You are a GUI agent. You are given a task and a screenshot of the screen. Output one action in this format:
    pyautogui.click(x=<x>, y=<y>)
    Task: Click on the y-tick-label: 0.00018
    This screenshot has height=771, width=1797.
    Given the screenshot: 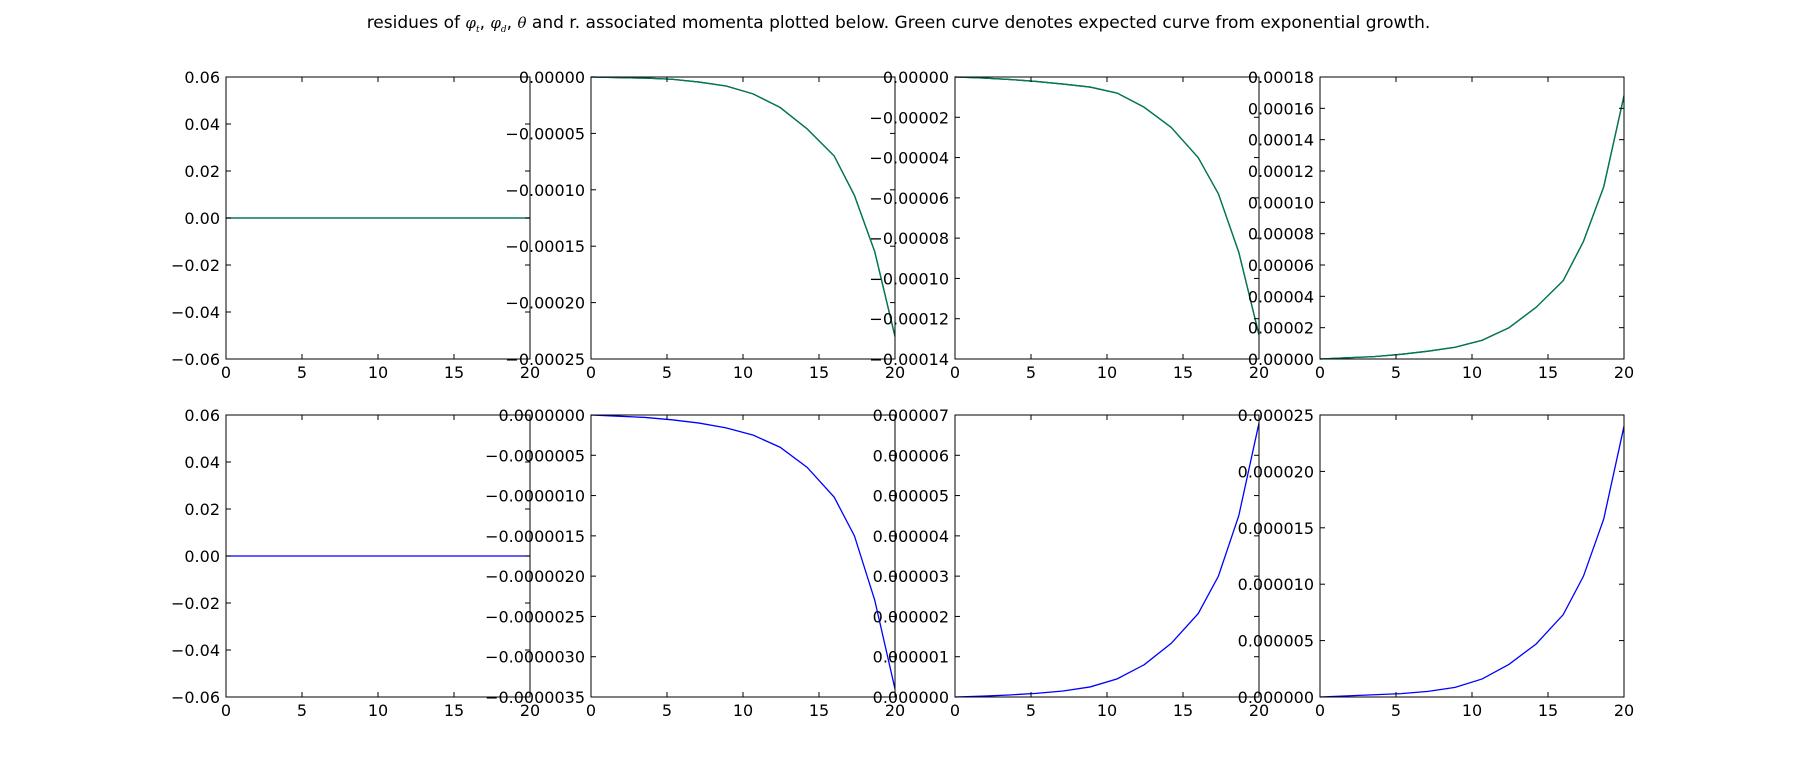 What is the action you would take?
    pyautogui.click(x=1281, y=77)
    